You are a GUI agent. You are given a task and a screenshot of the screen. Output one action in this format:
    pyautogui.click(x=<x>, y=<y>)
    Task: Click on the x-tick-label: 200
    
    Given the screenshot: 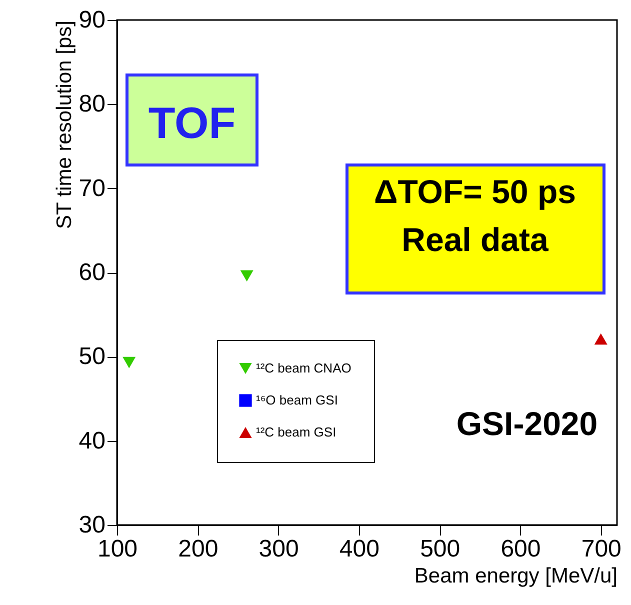 What is the action you would take?
    pyautogui.click(x=198, y=549)
    